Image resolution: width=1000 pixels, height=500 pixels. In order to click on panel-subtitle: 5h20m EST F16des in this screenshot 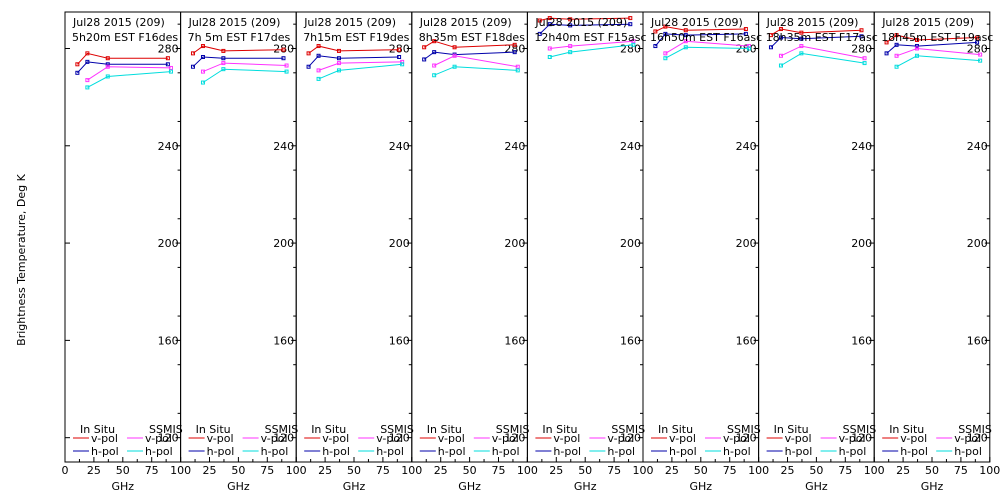, I will do `click(125, 37)`.